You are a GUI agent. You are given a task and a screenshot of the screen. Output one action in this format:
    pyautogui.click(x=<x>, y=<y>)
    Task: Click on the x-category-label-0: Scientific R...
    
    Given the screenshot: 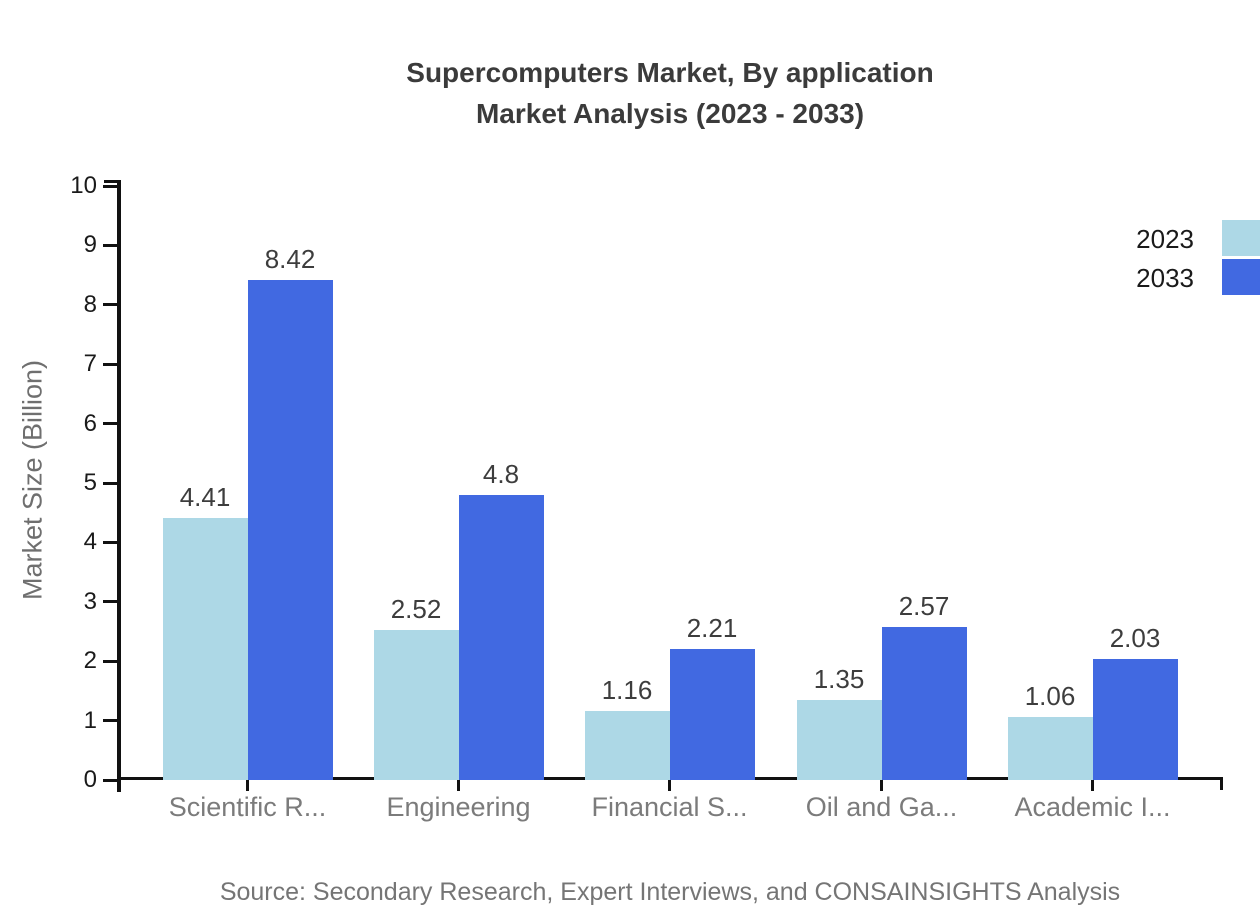 What is the action you would take?
    pyautogui.click(x=247, y=807)
    